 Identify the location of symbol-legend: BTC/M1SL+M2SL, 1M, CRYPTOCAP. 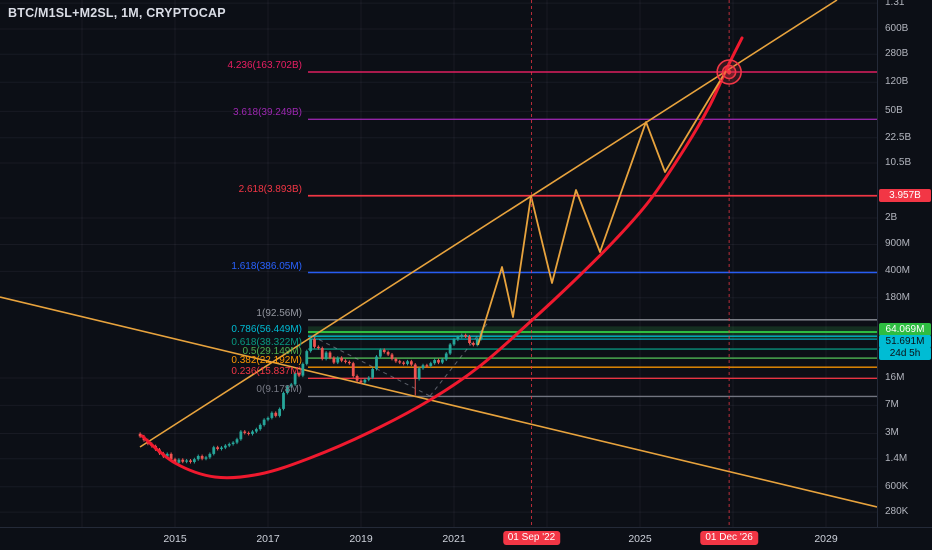
(117, 13).